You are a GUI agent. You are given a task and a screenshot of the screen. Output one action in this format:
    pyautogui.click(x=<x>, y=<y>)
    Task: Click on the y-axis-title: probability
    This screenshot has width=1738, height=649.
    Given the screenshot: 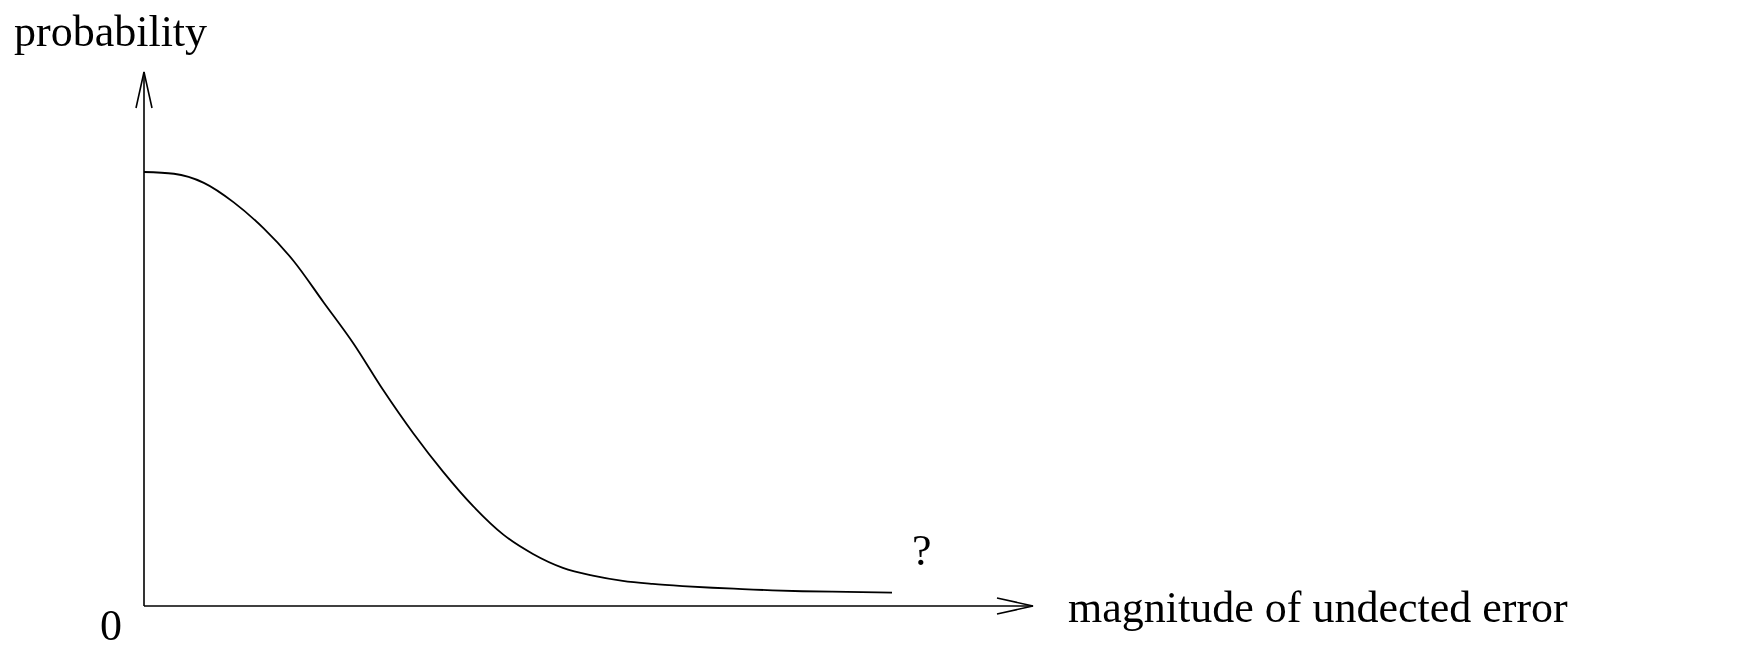 What is the action you would take?
    pyautogui.click(x=111, y=31)
    